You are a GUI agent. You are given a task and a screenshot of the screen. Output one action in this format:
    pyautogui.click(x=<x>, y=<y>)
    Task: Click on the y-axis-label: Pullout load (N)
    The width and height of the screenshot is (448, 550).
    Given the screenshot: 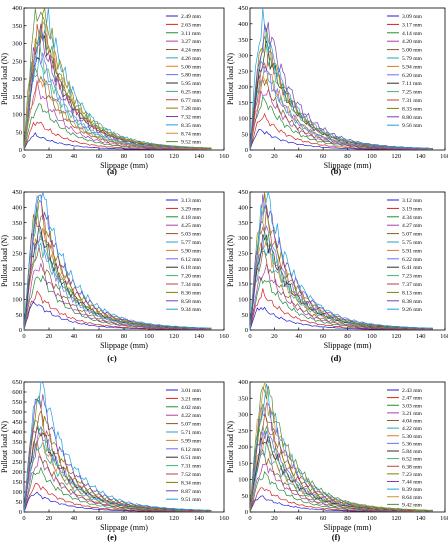 What is the action you would take?
    pyautogui.click(x=230, y=261)
    